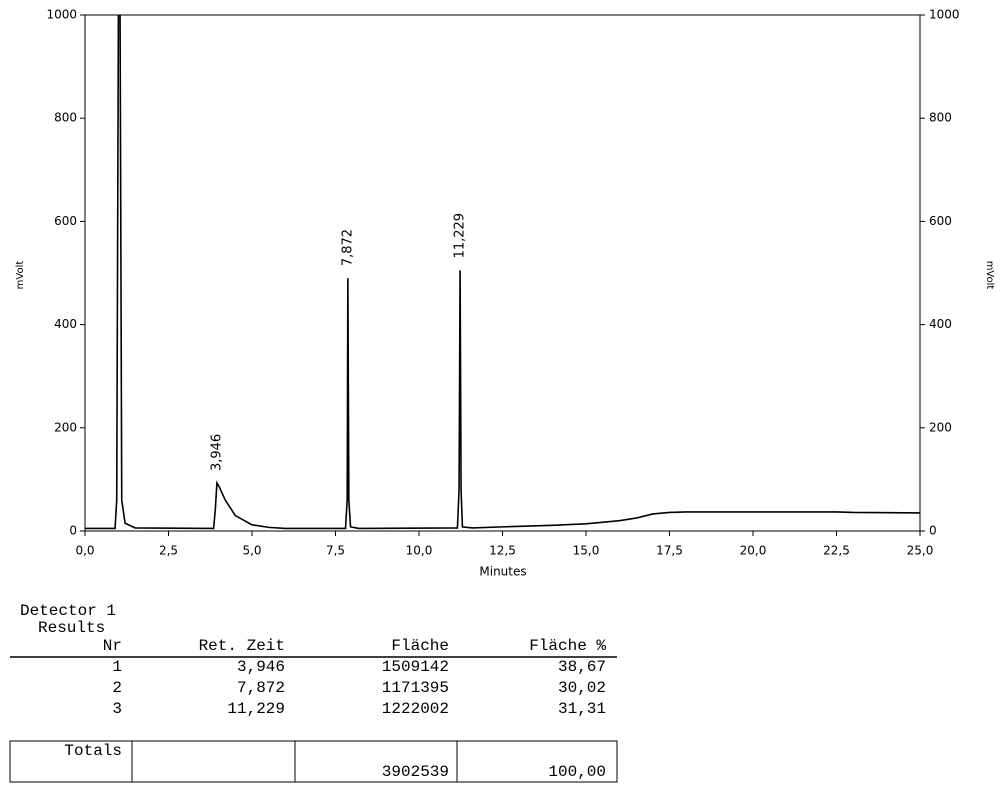 The width and height of the screenshot is (1000, 792). What do you see at coordinates (68, 611) in the screenshot?
I see `detector-title: Detector 1` at bounding box center [68, 611].